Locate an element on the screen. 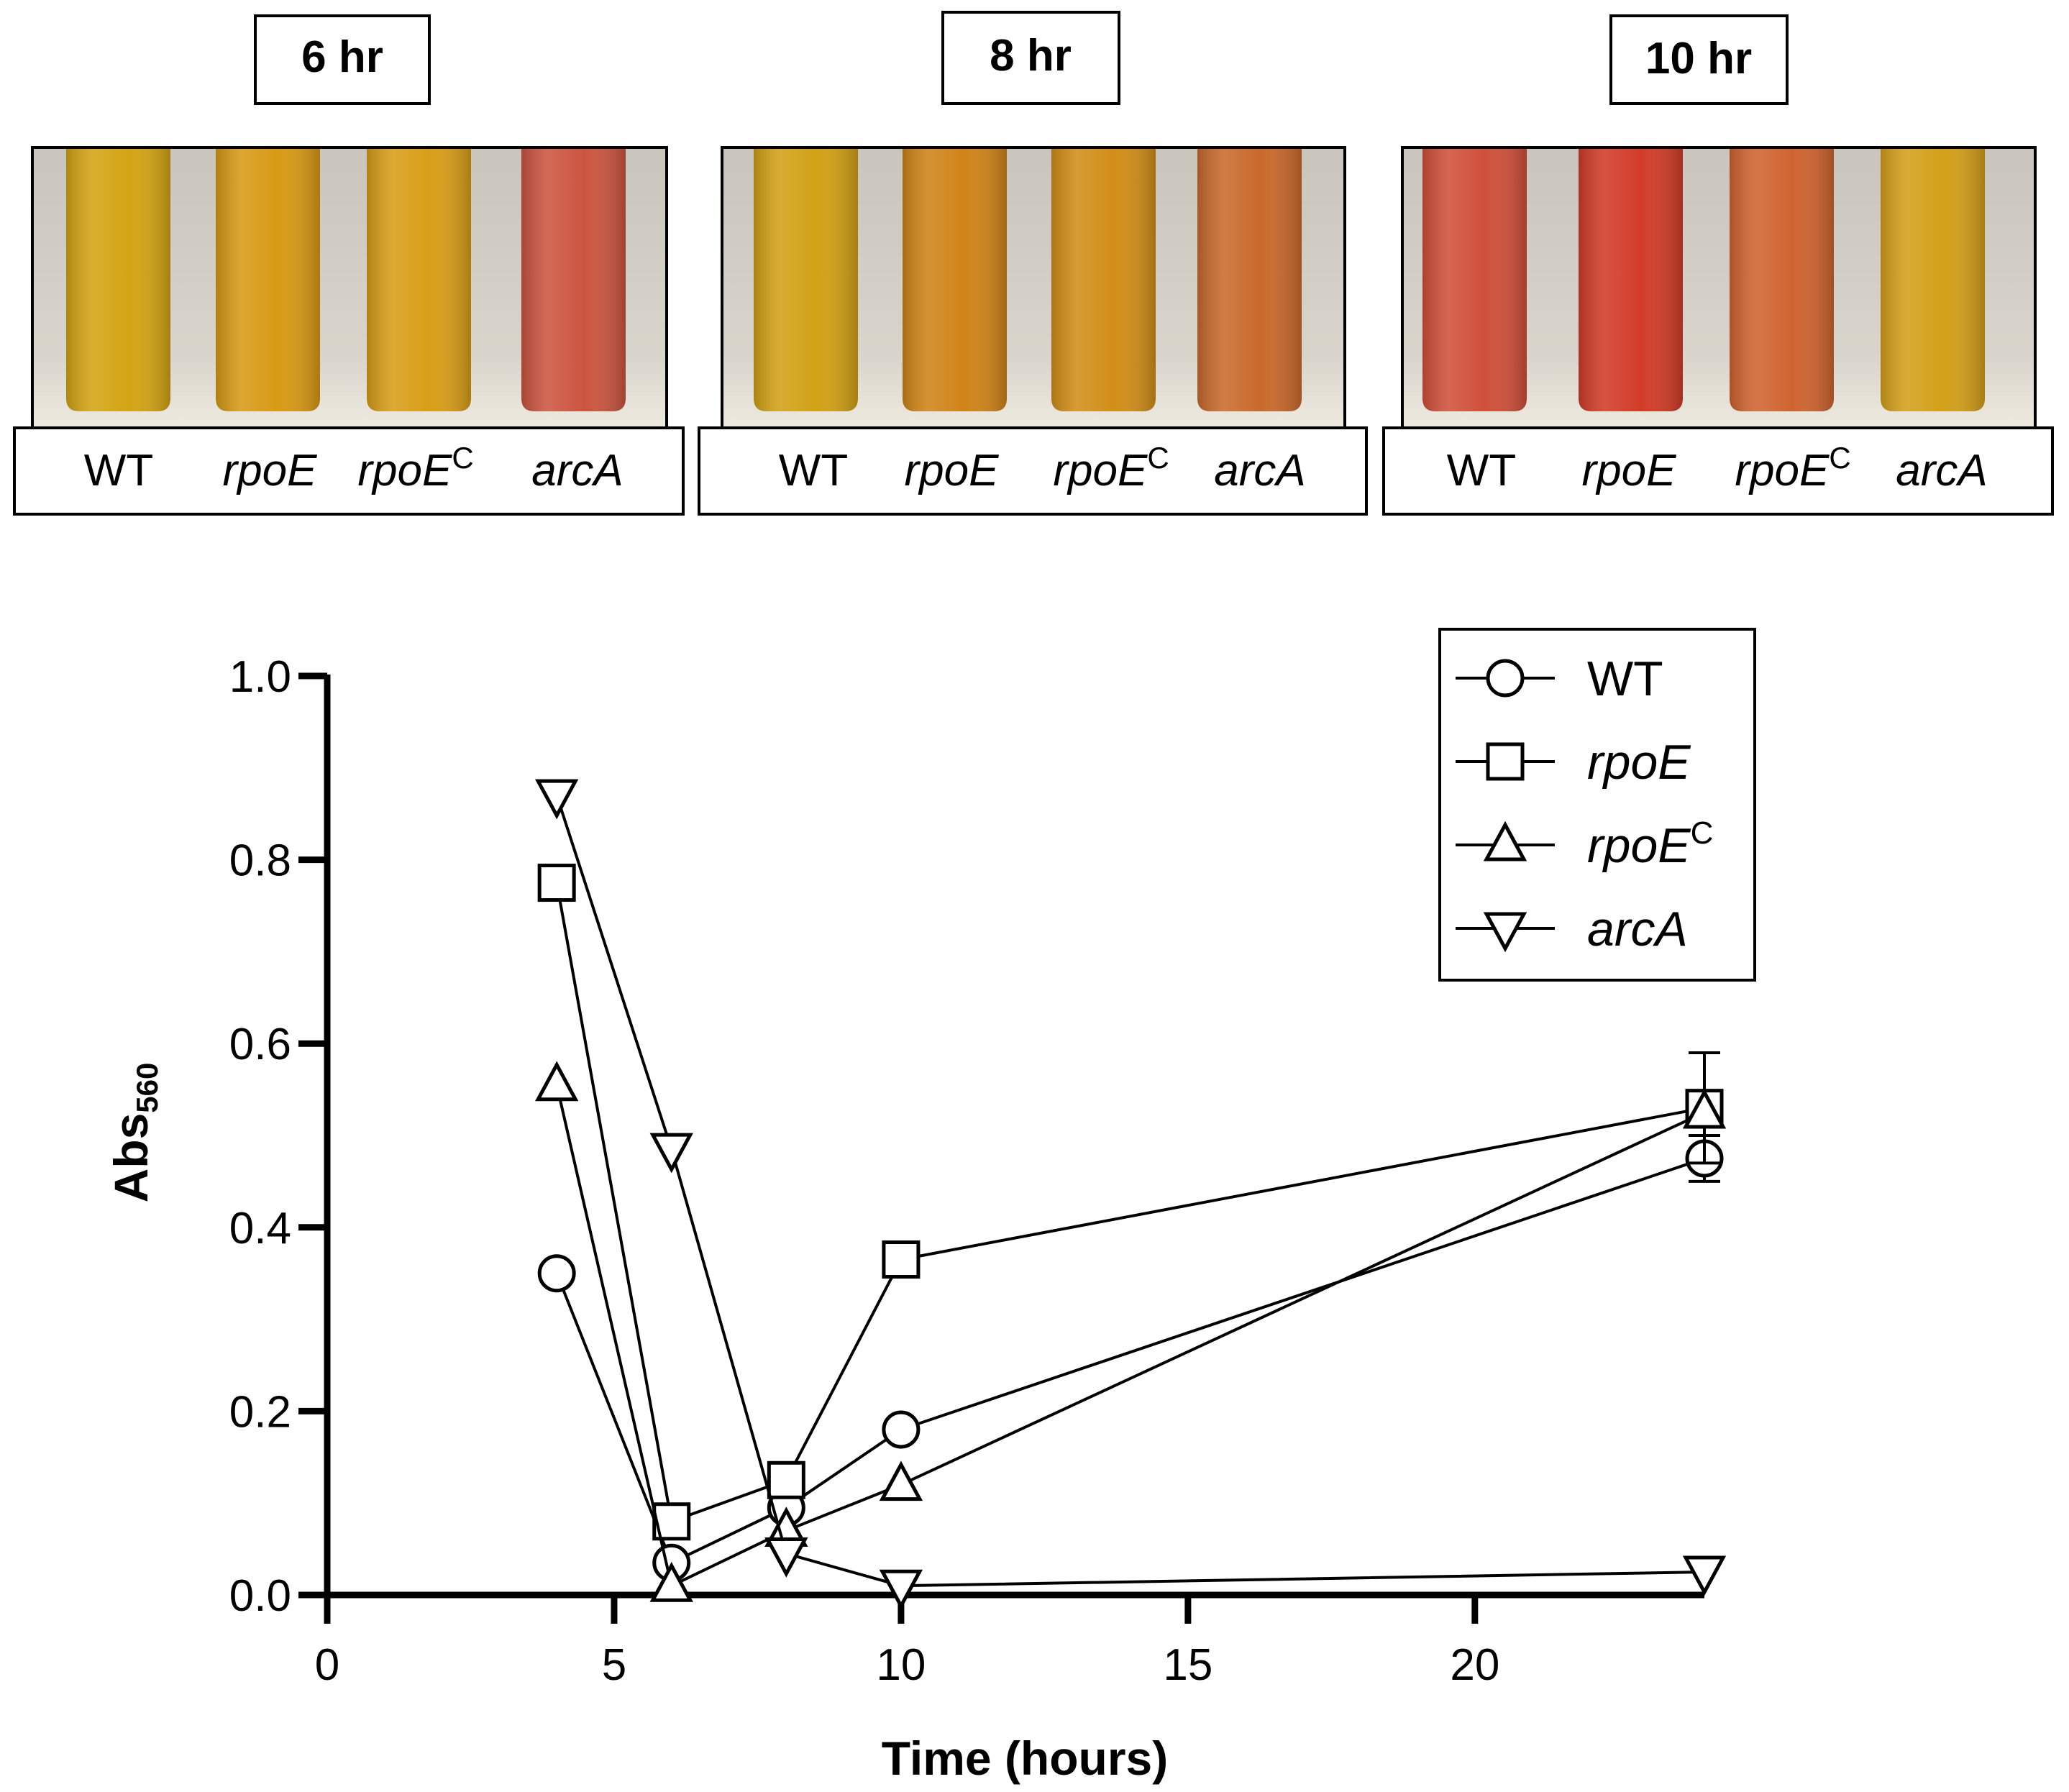 The image size is (2069, 1792). panel-8hr: 8 hr WT rpoE rpoEC arcA is located at coordinates (1033, 263).